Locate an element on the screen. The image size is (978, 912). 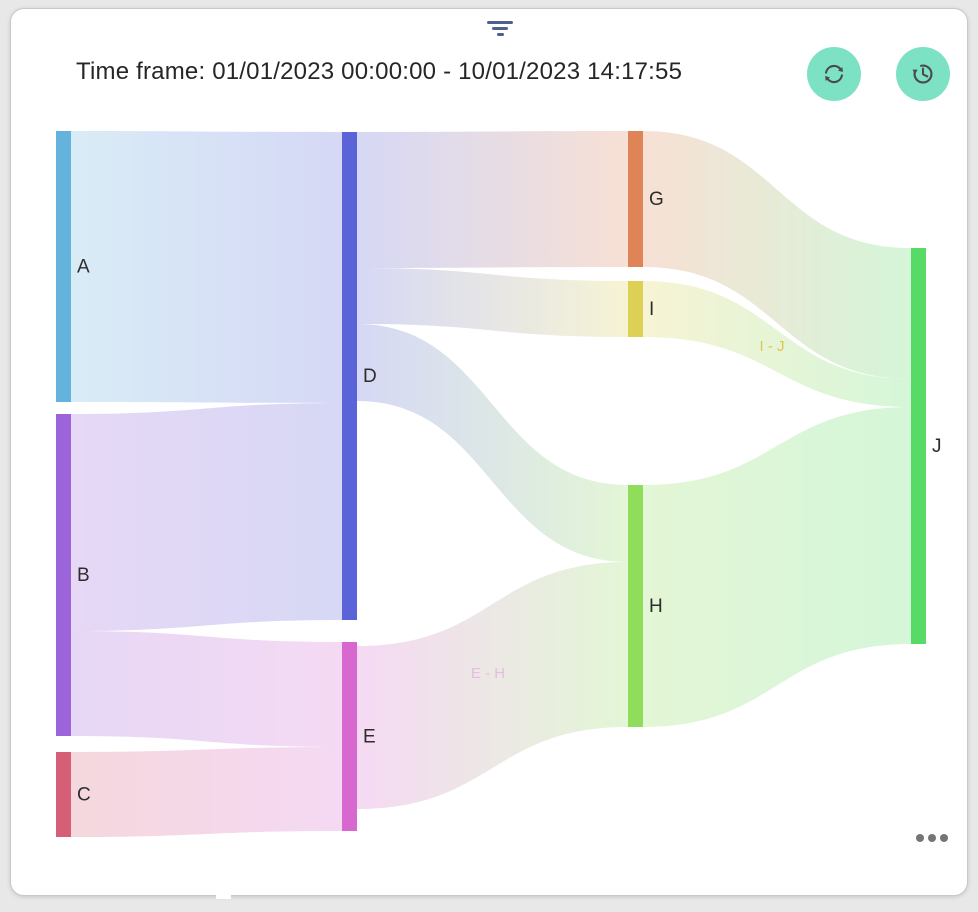
link-label-I-J: I - J is located at coordinates (772, 346).